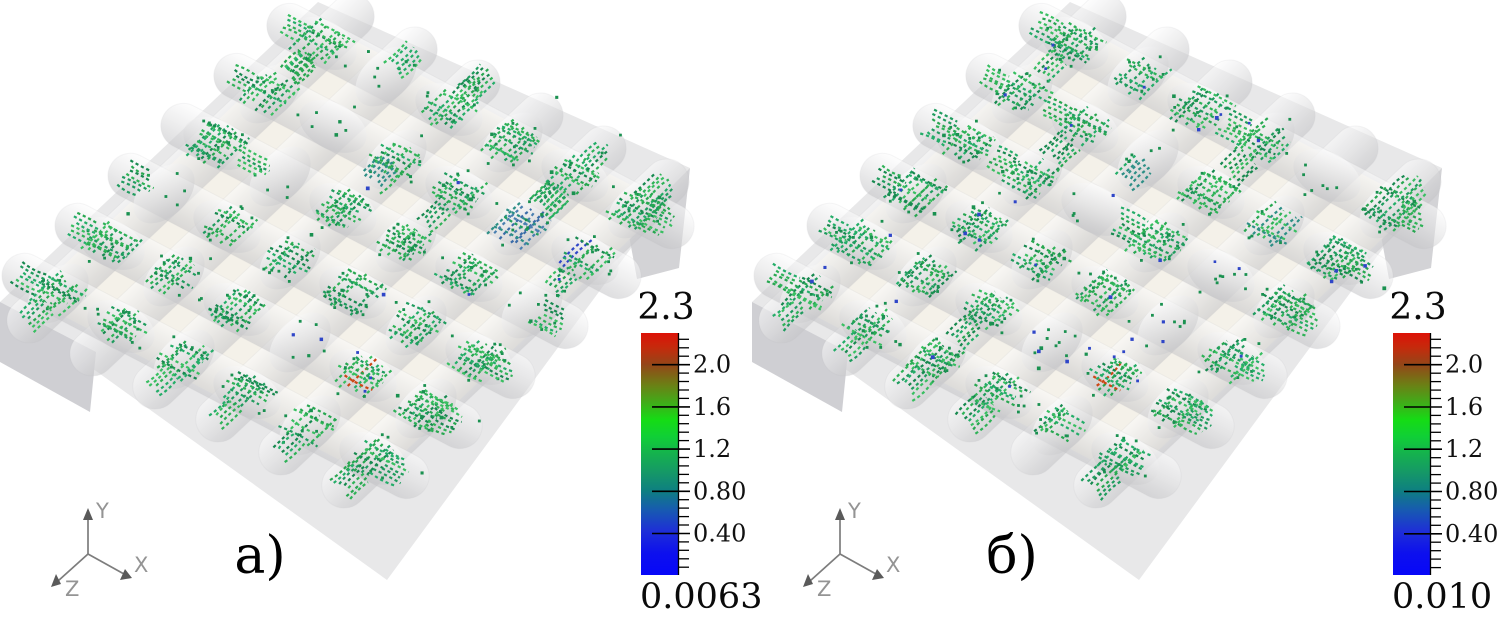  Describe the element at coordinates (1442, 597) in the screenshot. I see `colorbar-min-label: 0.010` at that location.